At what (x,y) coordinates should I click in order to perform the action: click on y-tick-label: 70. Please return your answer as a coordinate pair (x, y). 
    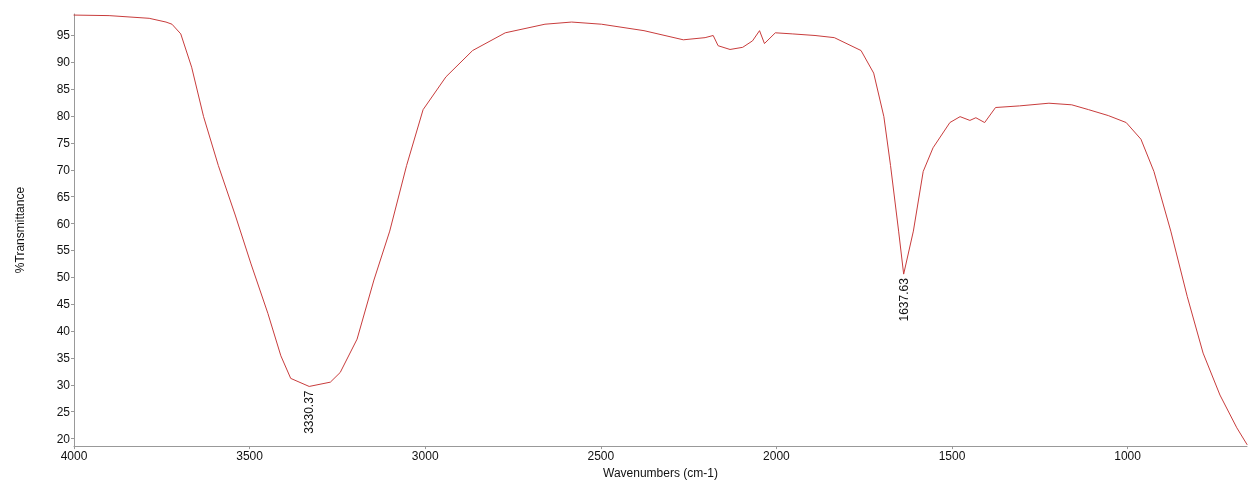
    Looking at the image, I should click on (63, 169).